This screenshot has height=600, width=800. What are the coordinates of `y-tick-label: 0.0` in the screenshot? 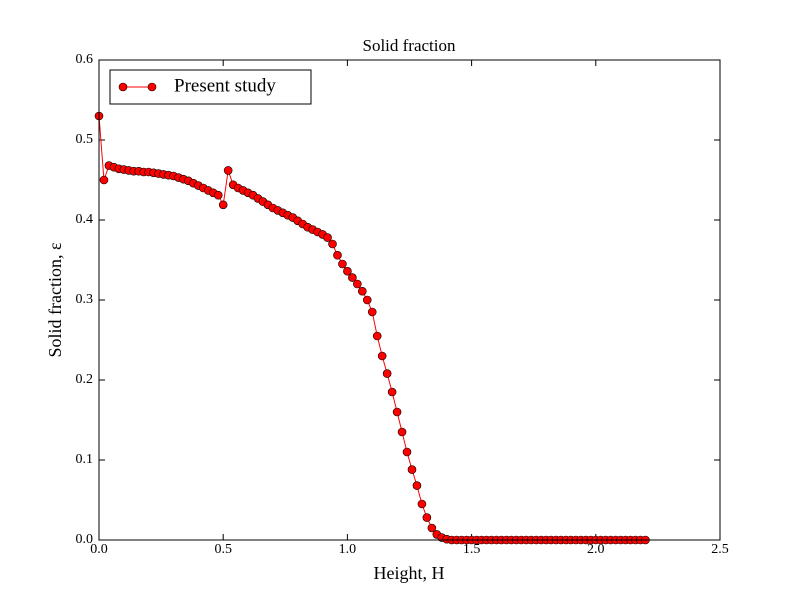 It's located at (85, 539).